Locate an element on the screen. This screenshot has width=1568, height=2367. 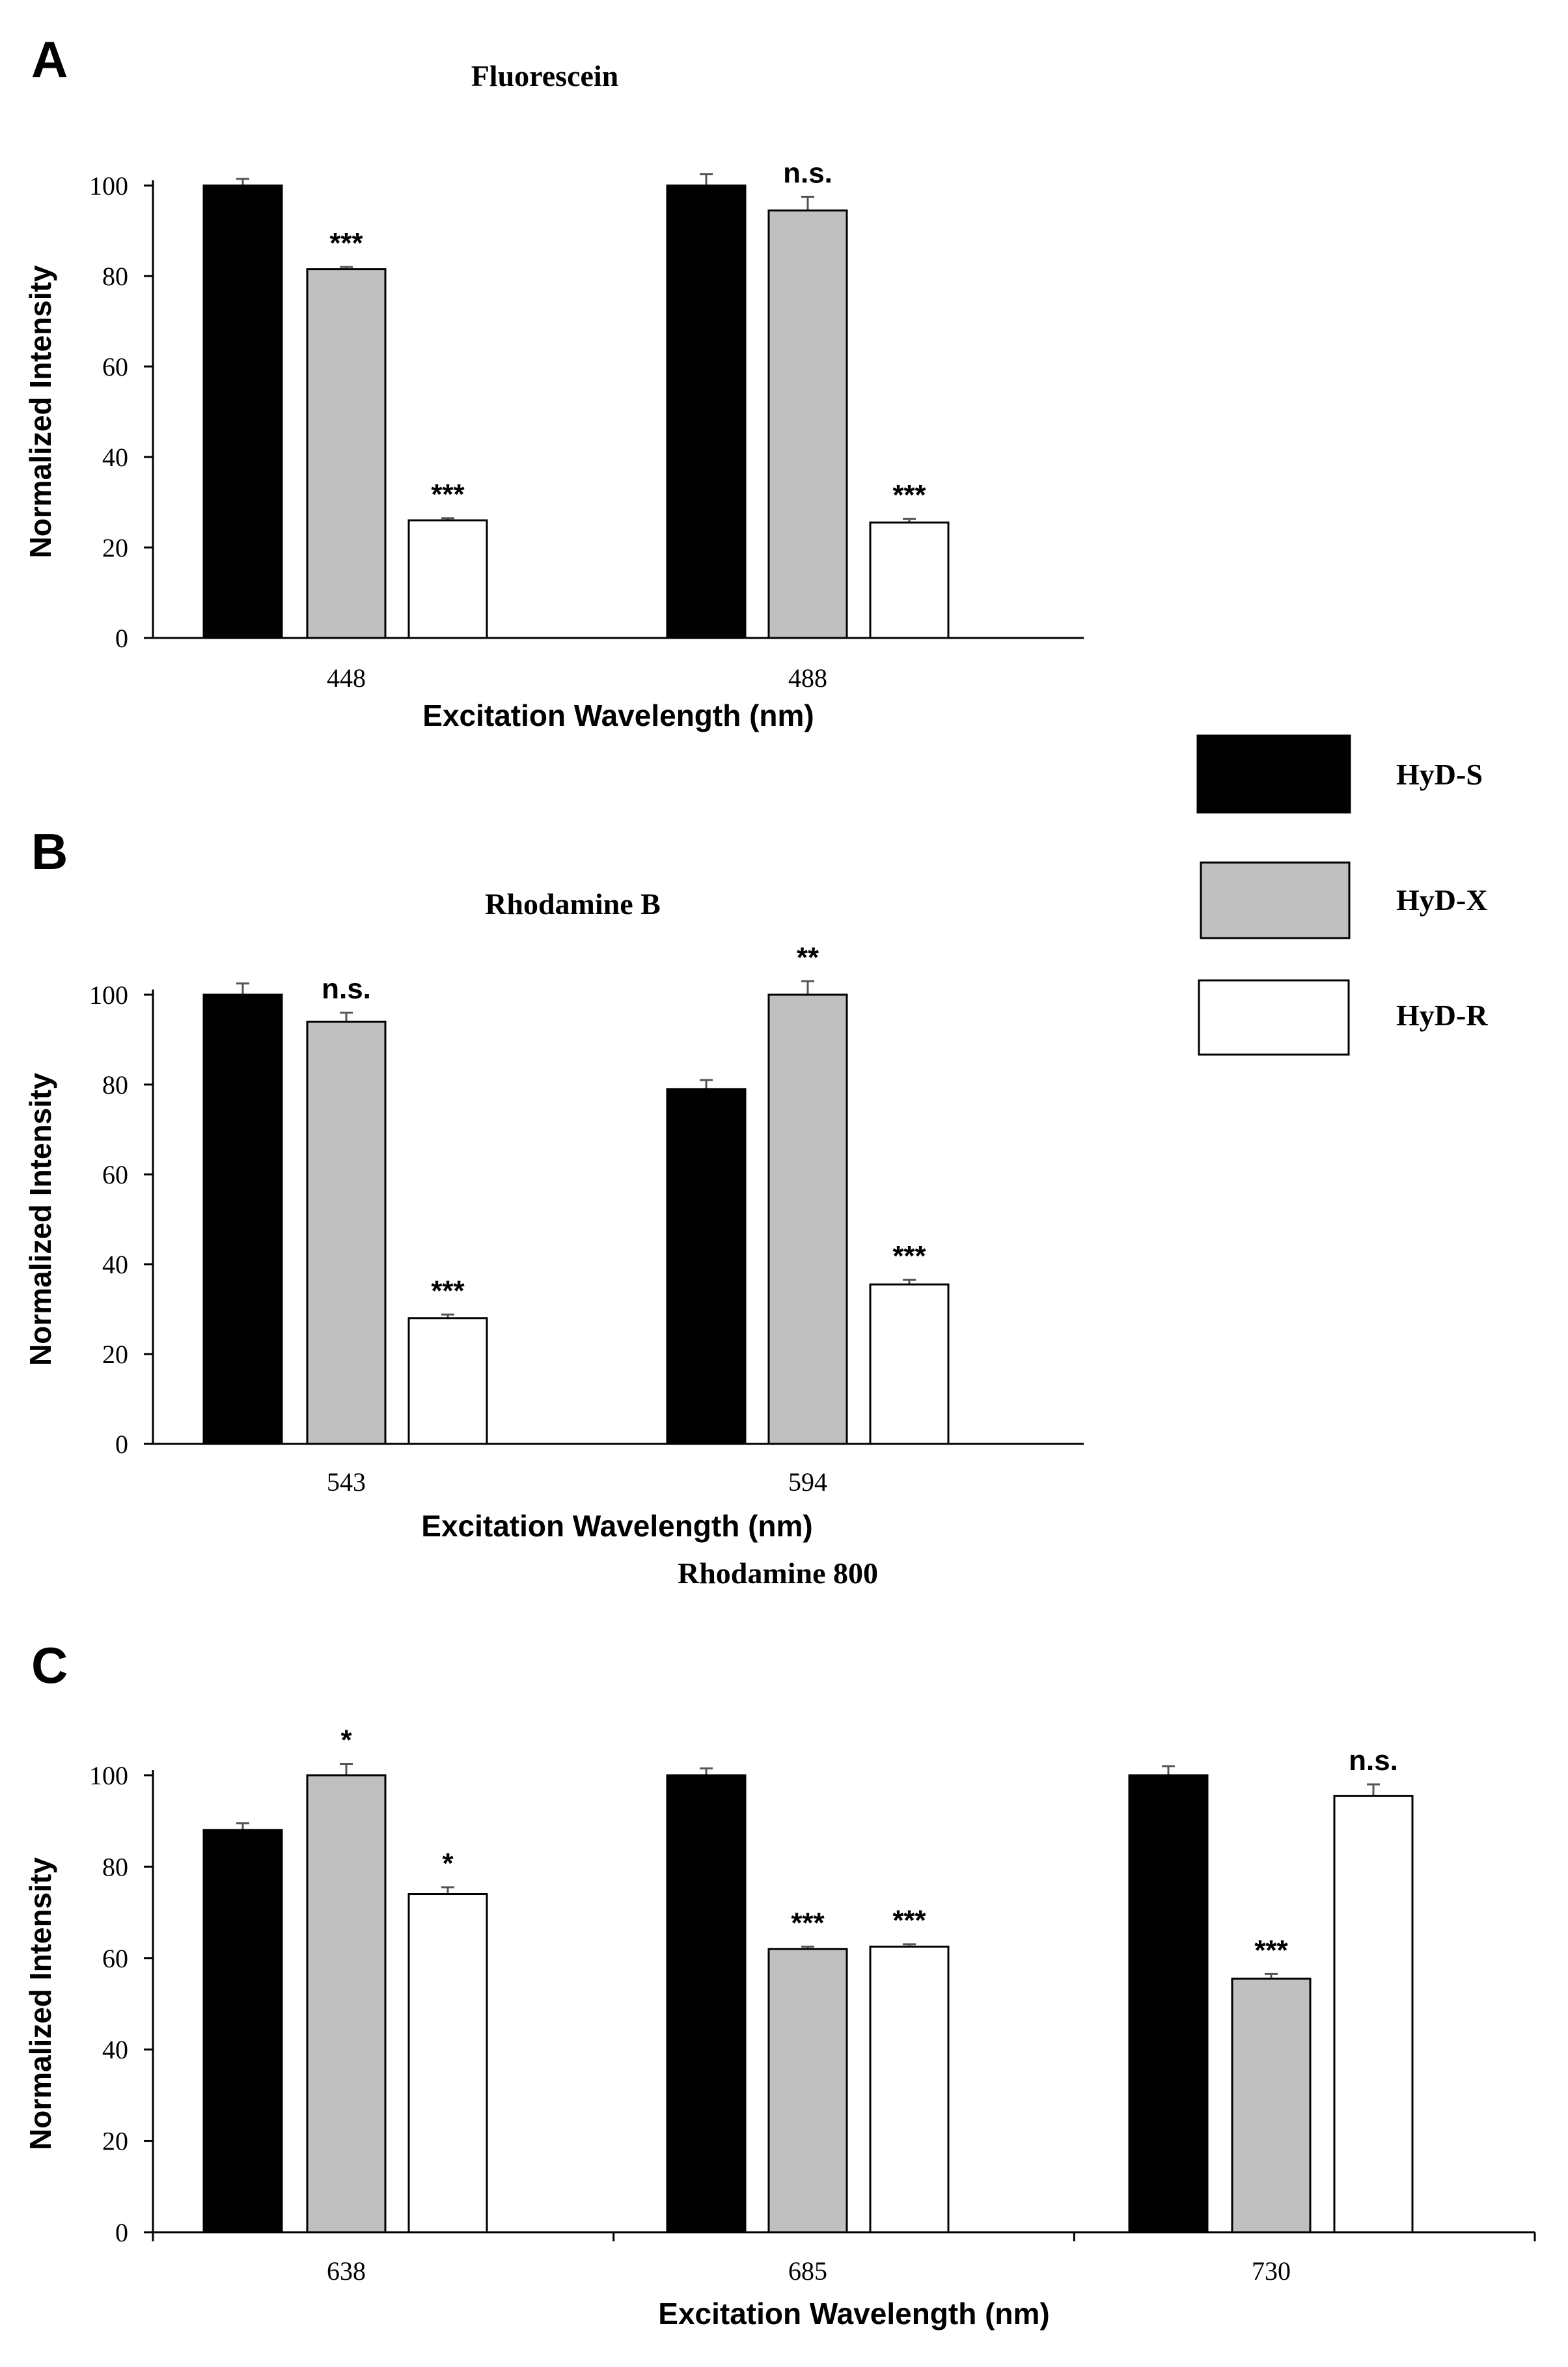
x-tick-label: 488 is located at coordinates (807, 678).